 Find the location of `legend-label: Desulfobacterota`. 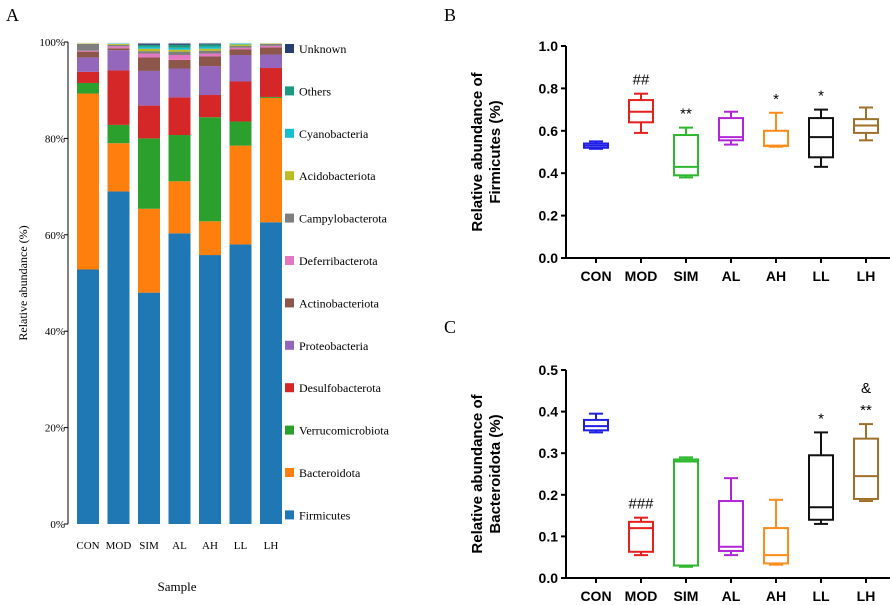

legend-label: Desulfobacterota is located at coordinates (340, 388).